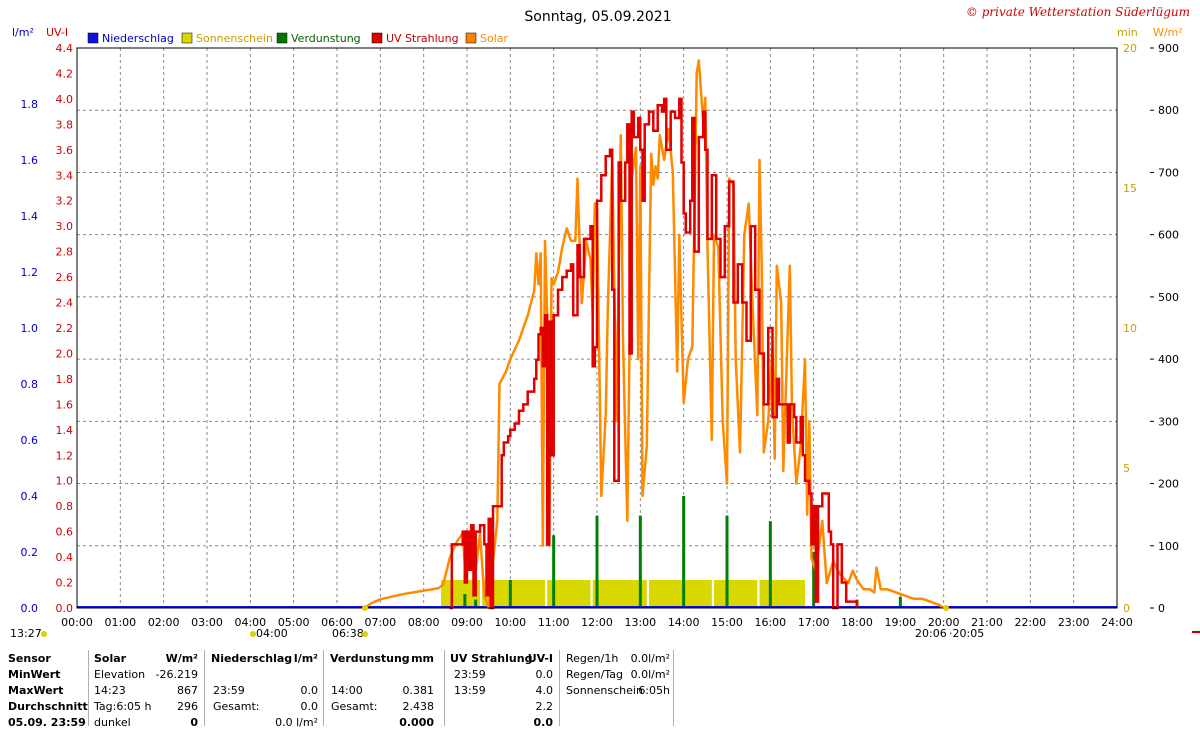  What do you see at coordinates (944, 622) in the screenshot?
I see `x-tick-label: 20:00` at bounding box center [944, 622].